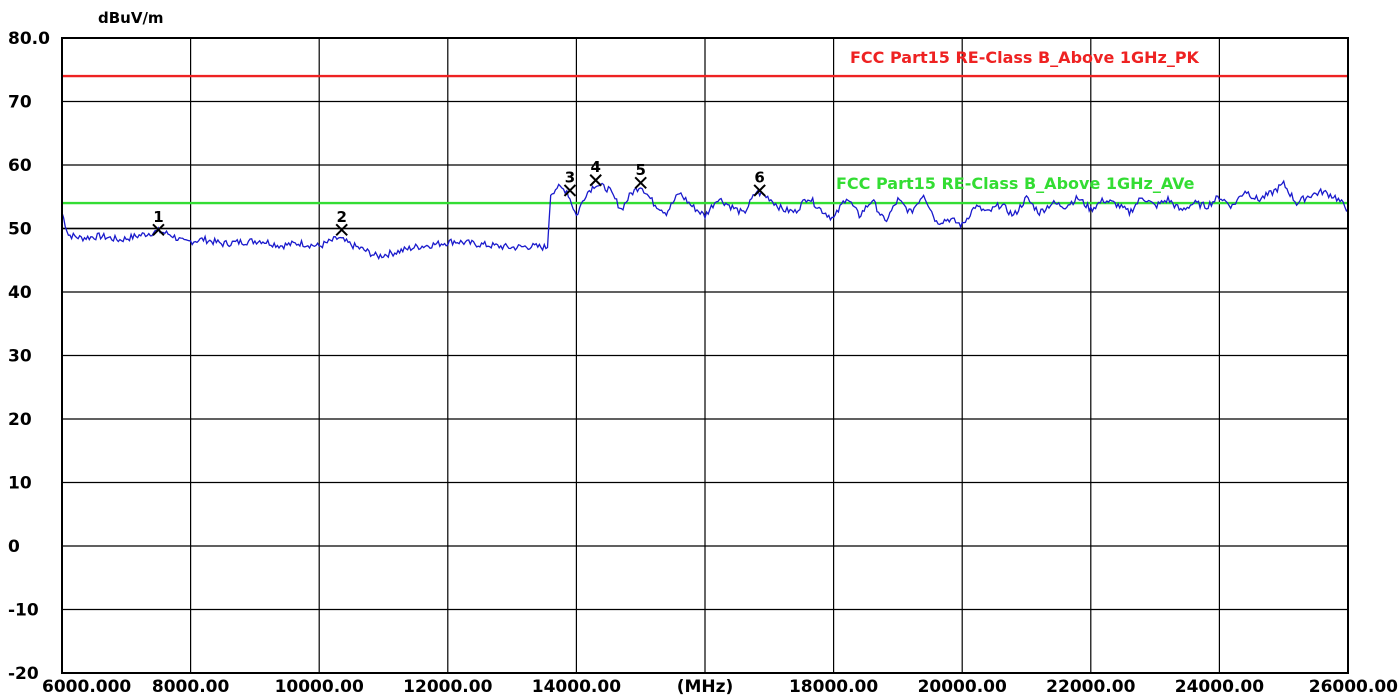 Image resolution: width=1400 pixels, height=696 pixels. I want to click on y-tick-label: 40, so click(20, 293).